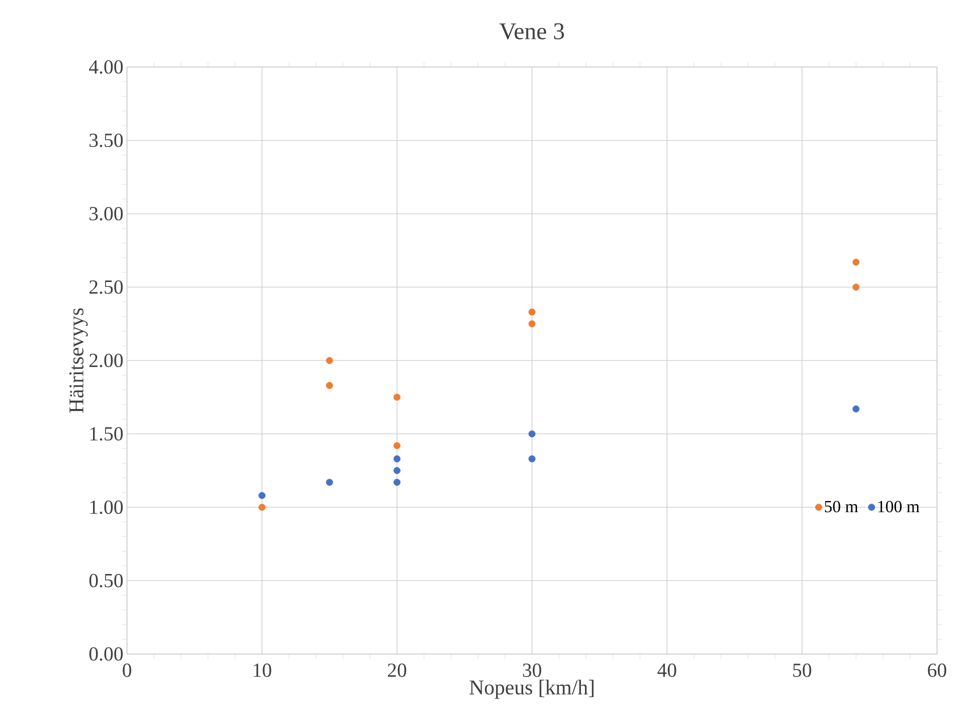  I want to click on x-tick-label: 0, so click(127, 670).